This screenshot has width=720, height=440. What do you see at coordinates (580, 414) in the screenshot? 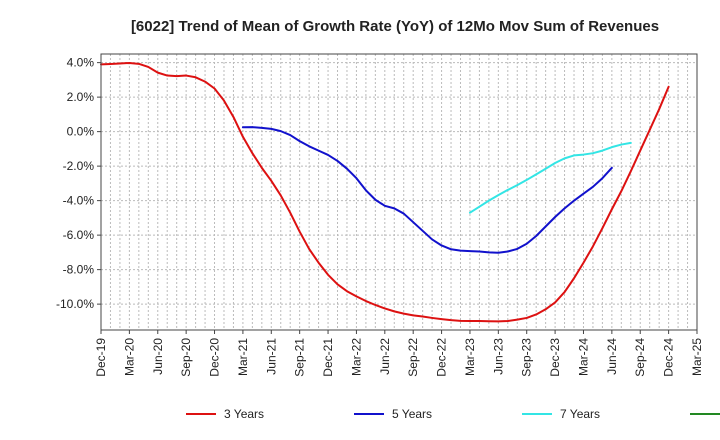
I see `legend-label-7-years: 7 Years` at bounding box center [580, 414].